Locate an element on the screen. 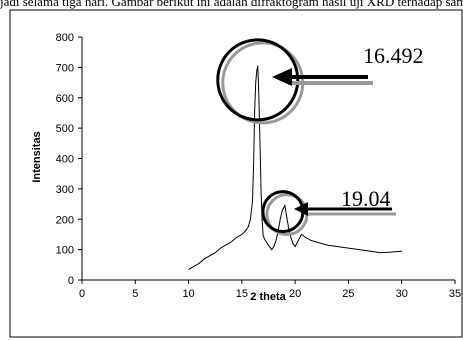 This screenshot has height=340, width=463. y-tick-label: 200 is located at coordinates (65, 220).